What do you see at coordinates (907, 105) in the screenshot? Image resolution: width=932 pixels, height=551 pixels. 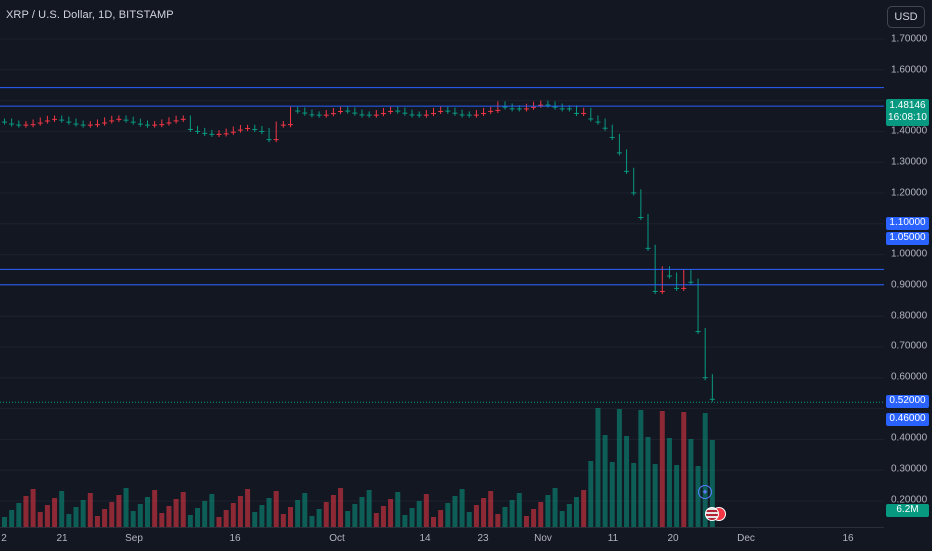 I see `current-price-value: 1.48146` at bounding box center [907, 105].